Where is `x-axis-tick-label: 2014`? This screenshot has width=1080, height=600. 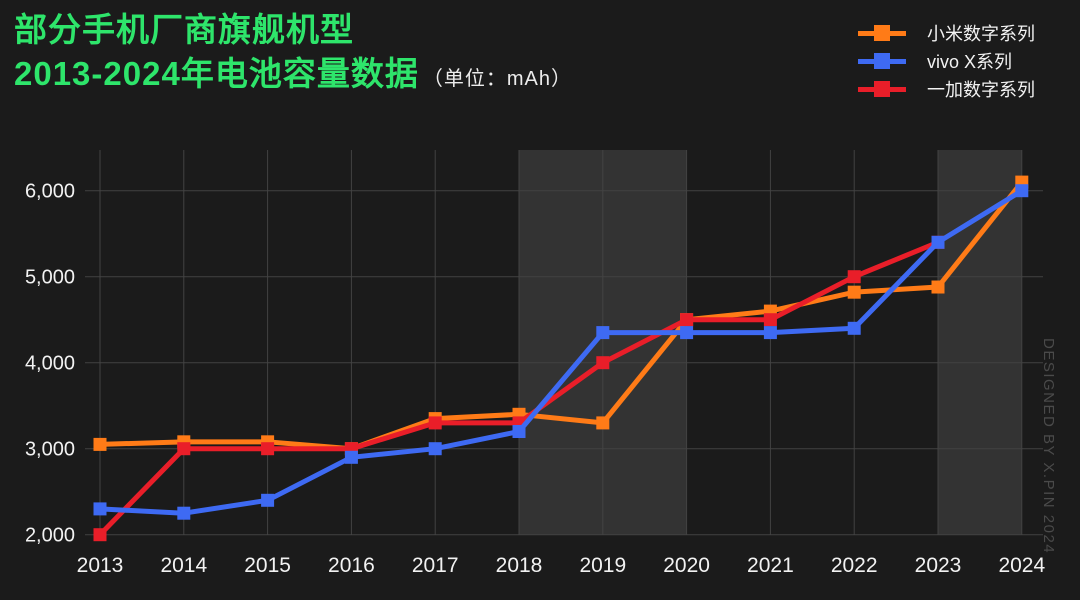 x-axis-tick-label: 2014 is located at coordinates (183, 565).